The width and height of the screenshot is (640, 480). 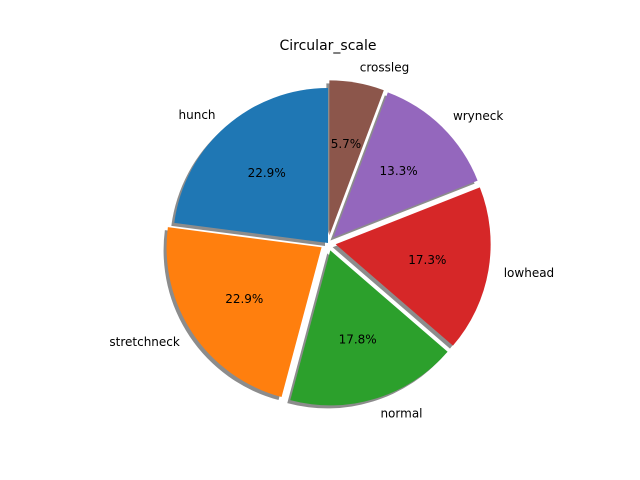 I want to click on slice-label-wryneck: wryneck, so click(x=478, y=116).